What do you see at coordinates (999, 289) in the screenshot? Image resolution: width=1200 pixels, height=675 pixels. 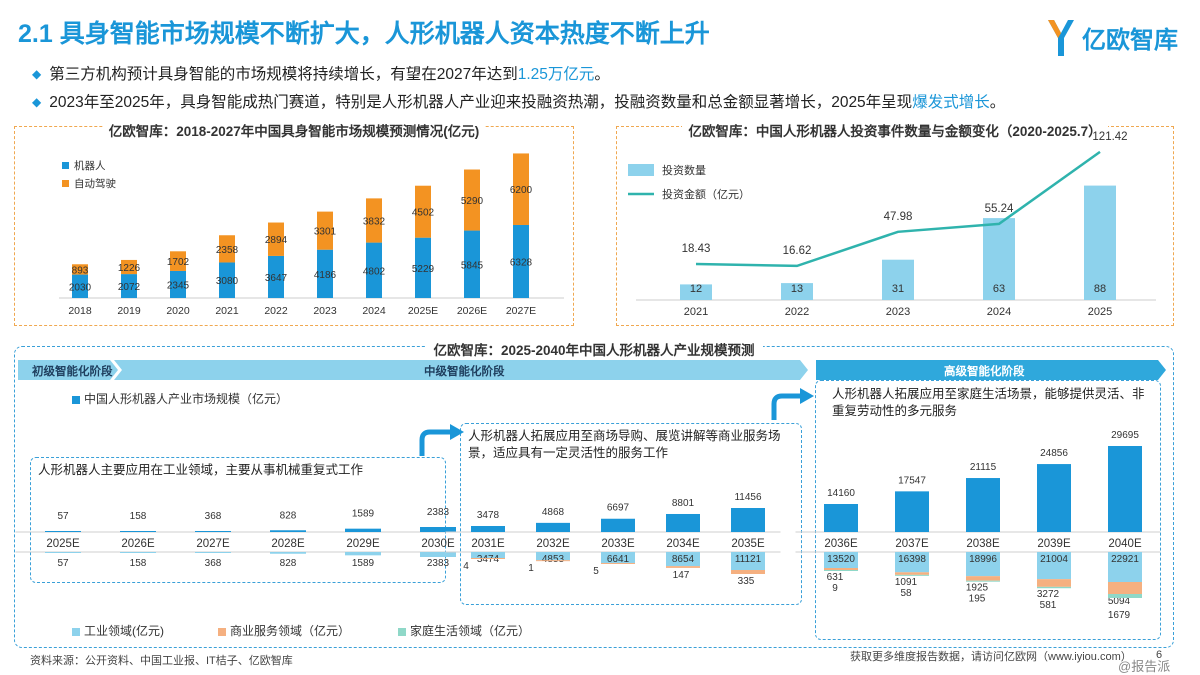 I see `label-count: 63` at bounding box center [999, 289].